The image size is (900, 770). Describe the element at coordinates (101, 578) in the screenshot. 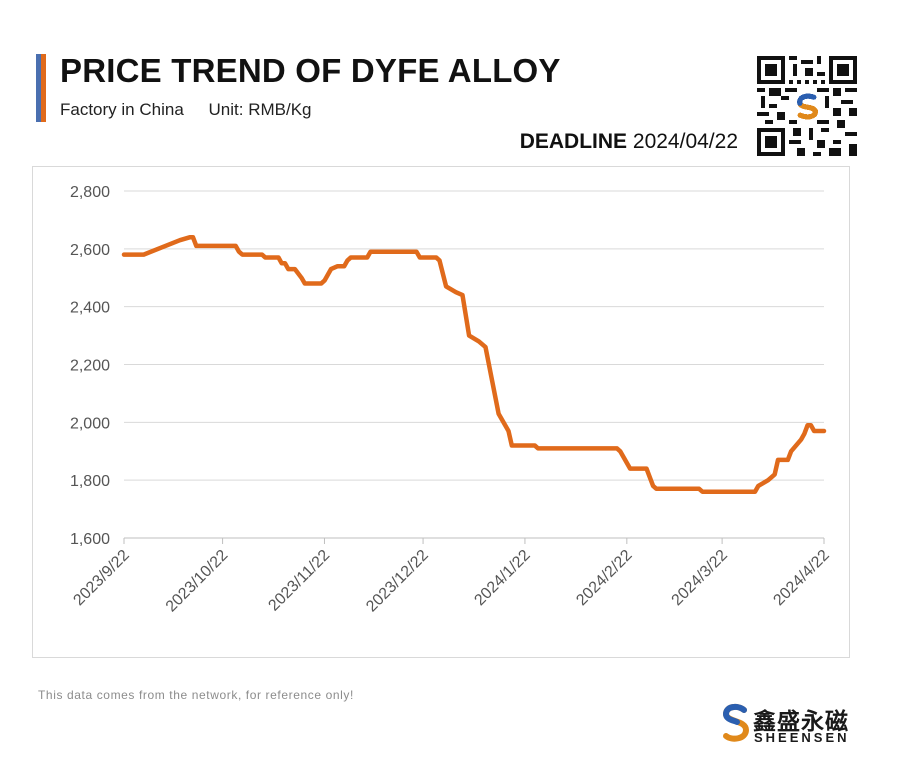

I see `x-tick-label: 2023/9/22` at that location.